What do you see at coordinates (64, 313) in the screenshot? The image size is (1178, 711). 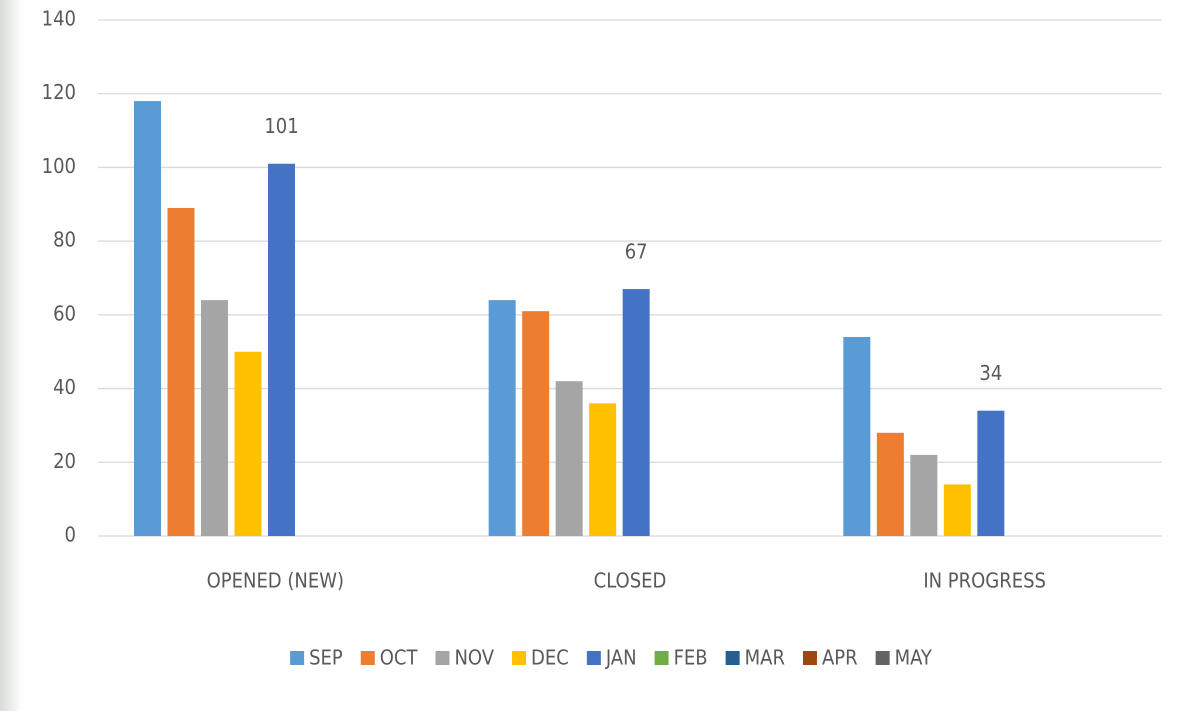 I see `y-tick-label: 60` at bounding box center [64, 313].